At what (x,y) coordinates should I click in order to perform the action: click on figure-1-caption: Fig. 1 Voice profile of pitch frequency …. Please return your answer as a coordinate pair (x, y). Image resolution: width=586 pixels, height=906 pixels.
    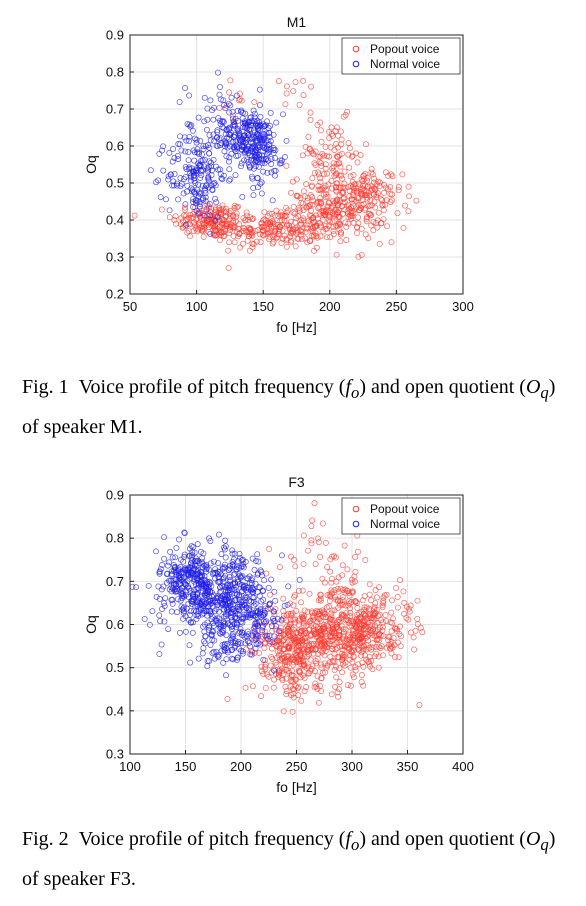
    Looking at the image, I should click on (297, 407).